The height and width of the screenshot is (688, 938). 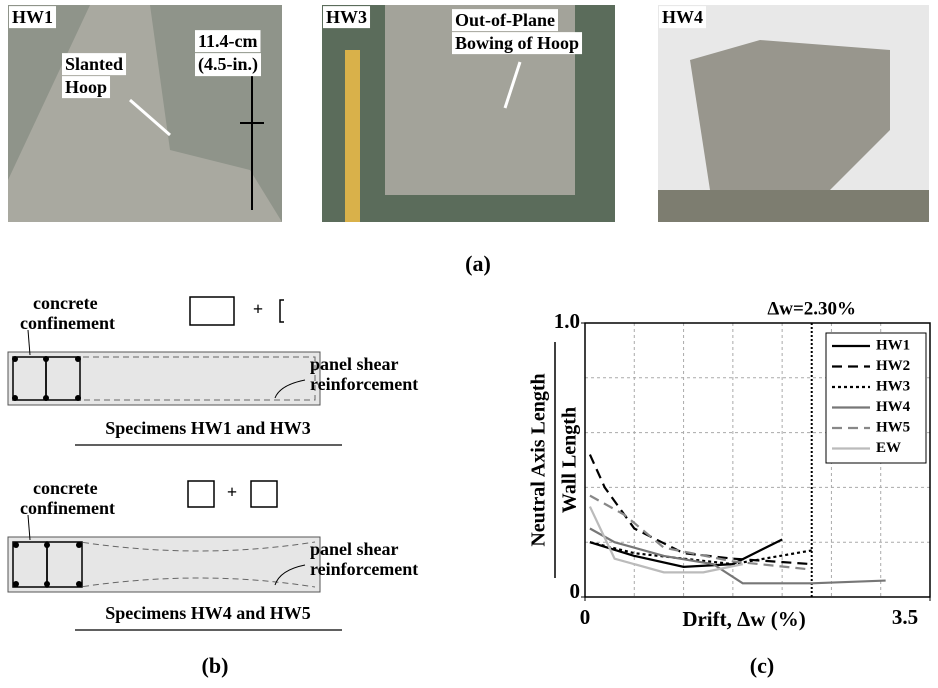 I want to click on legend-label: EW, so click(x=888, y=448).